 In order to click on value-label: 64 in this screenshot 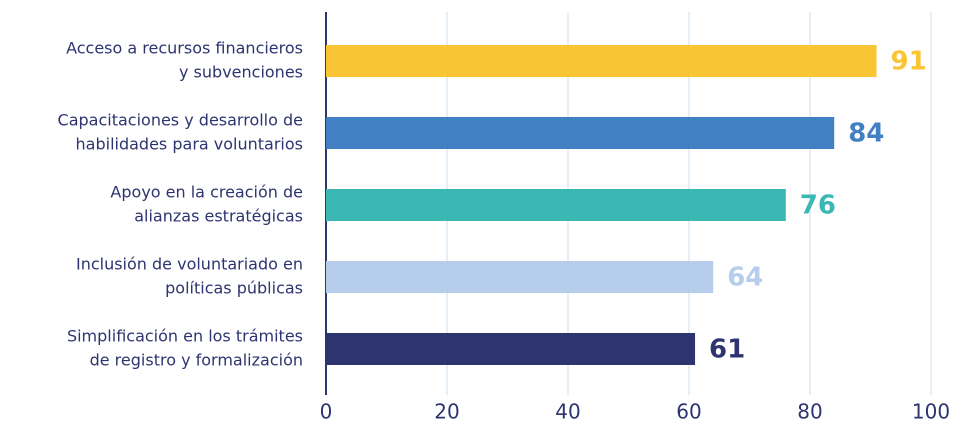, I will do `click(745, 278)`.